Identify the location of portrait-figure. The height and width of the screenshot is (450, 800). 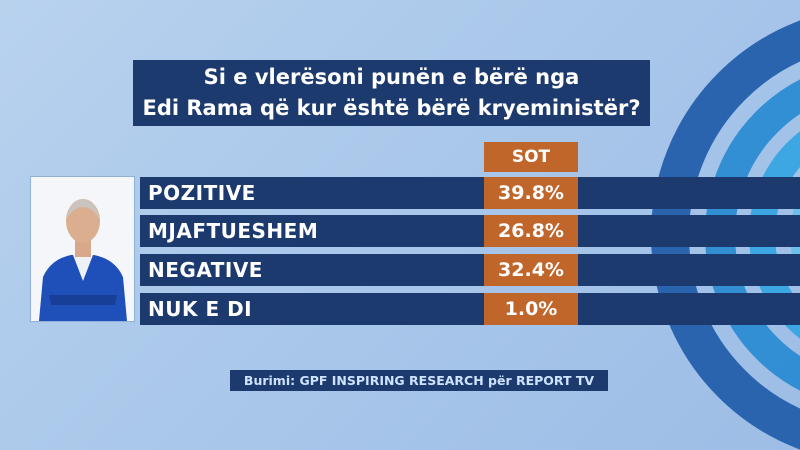
(82, 249).